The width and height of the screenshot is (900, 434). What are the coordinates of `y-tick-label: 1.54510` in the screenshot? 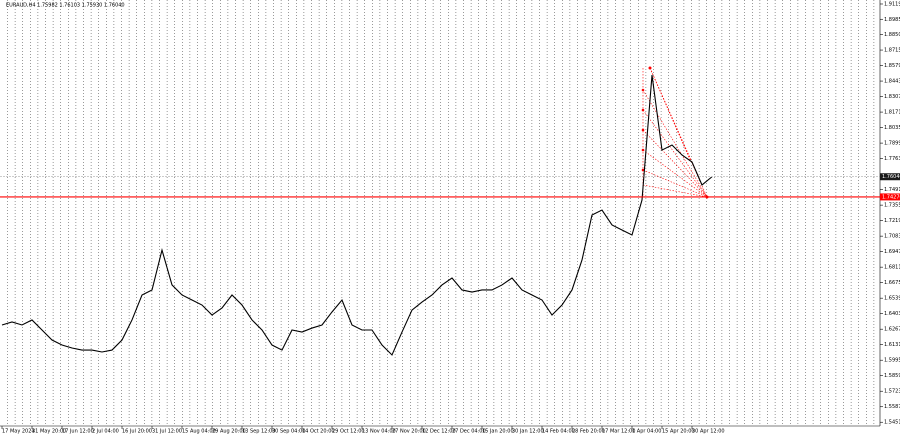 It's located at (892, 423).